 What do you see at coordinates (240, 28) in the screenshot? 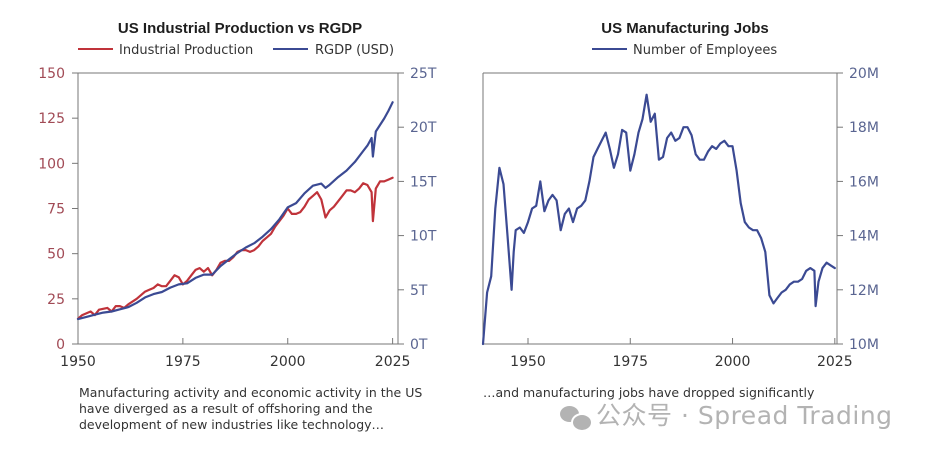
I see `left-chart-title: US Industrial Production vs RGDP` at bounding box center [240, 28].